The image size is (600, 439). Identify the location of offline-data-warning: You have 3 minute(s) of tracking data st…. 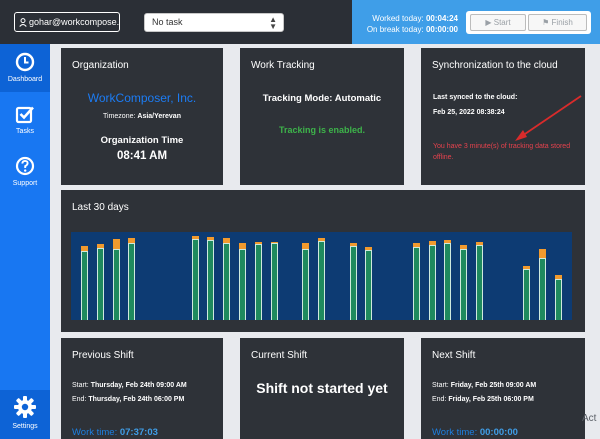
(502, 152).